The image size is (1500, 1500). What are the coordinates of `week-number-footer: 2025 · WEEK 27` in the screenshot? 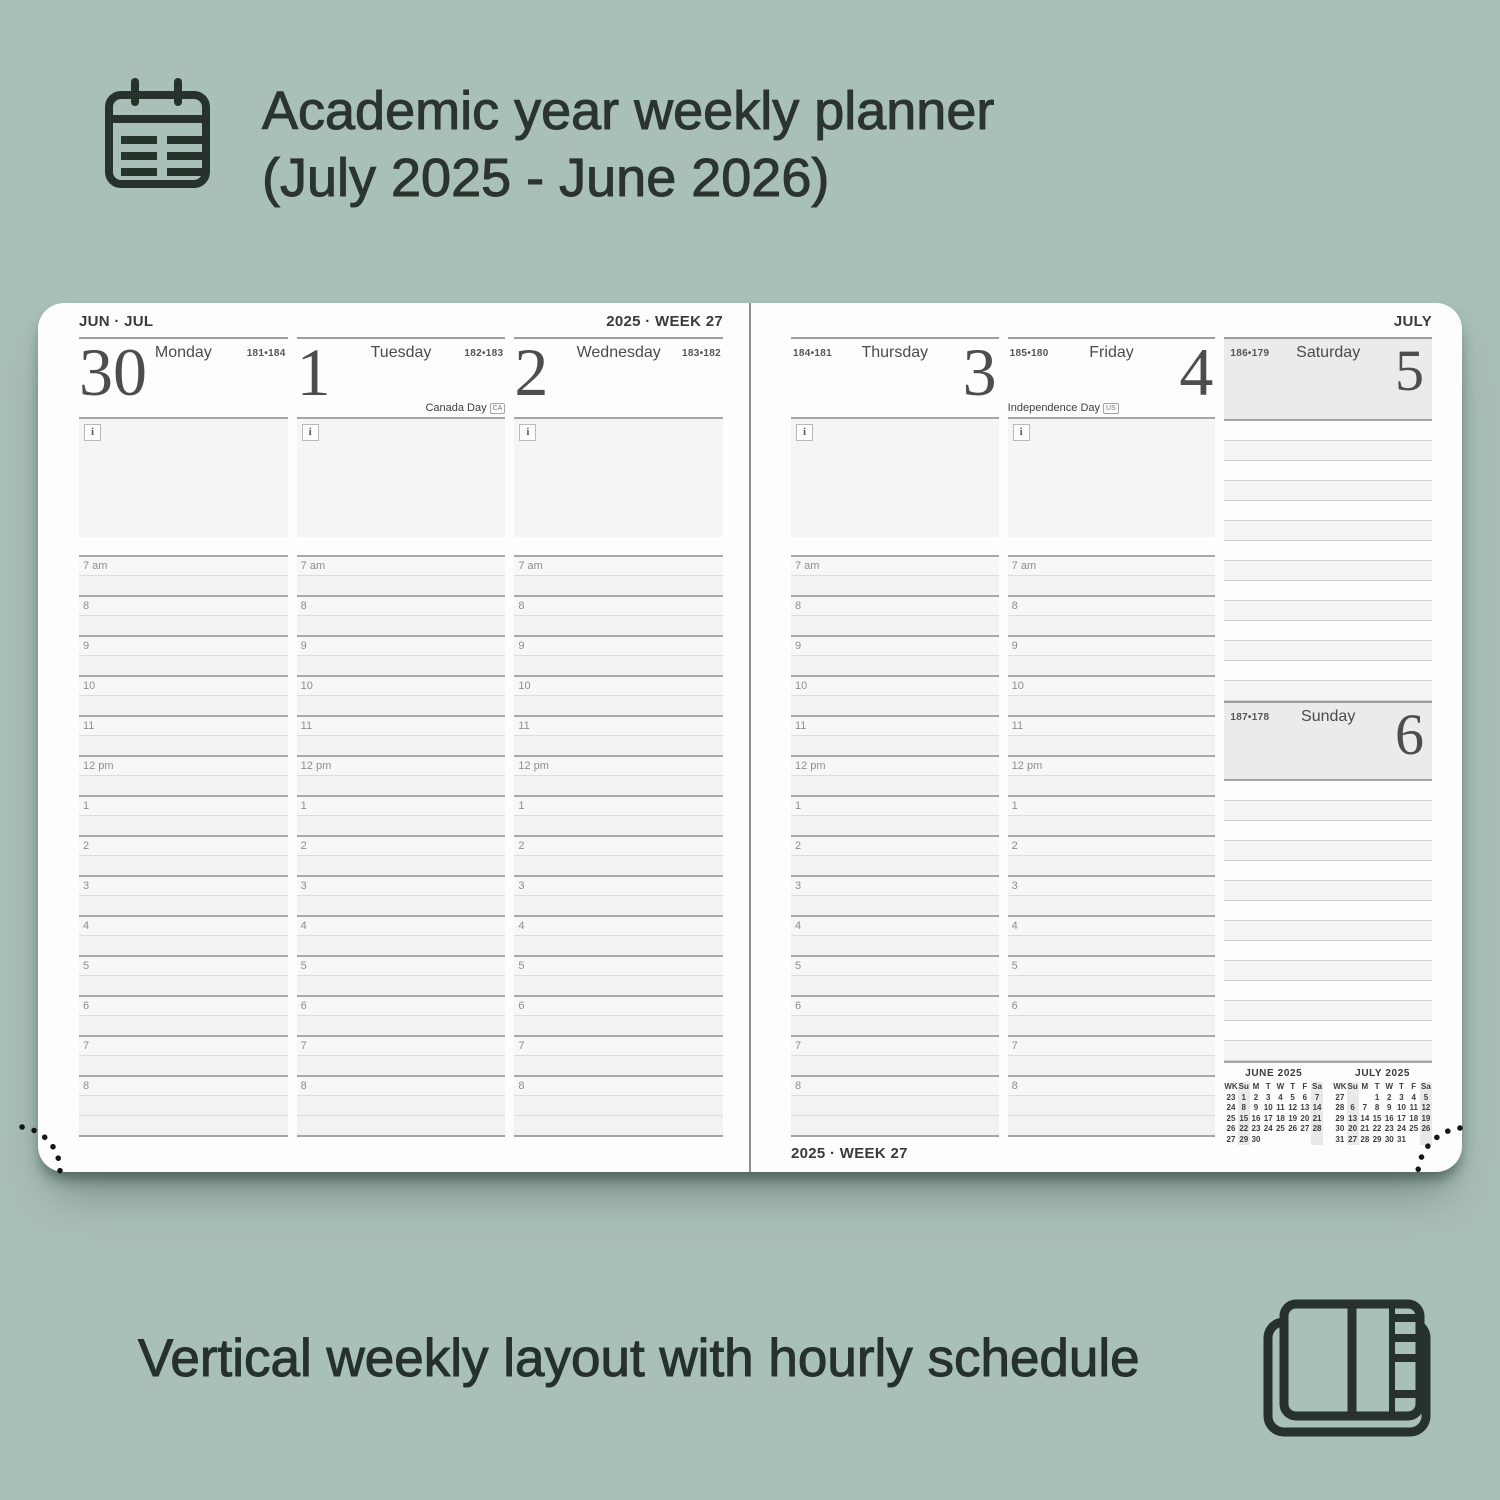 It's located at (849, 1153).